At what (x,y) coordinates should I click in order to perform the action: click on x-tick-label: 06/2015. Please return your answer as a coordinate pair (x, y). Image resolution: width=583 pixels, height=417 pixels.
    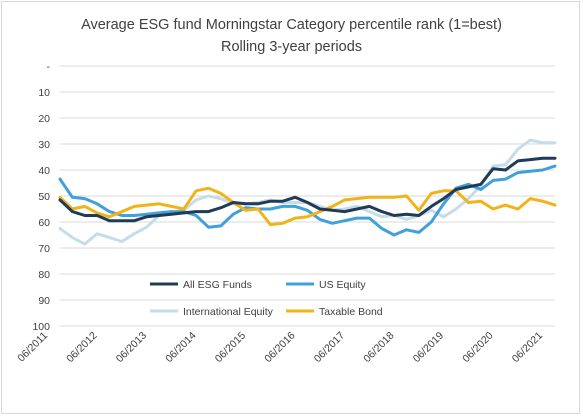
    Looking at the image, I should click on (230, 347).